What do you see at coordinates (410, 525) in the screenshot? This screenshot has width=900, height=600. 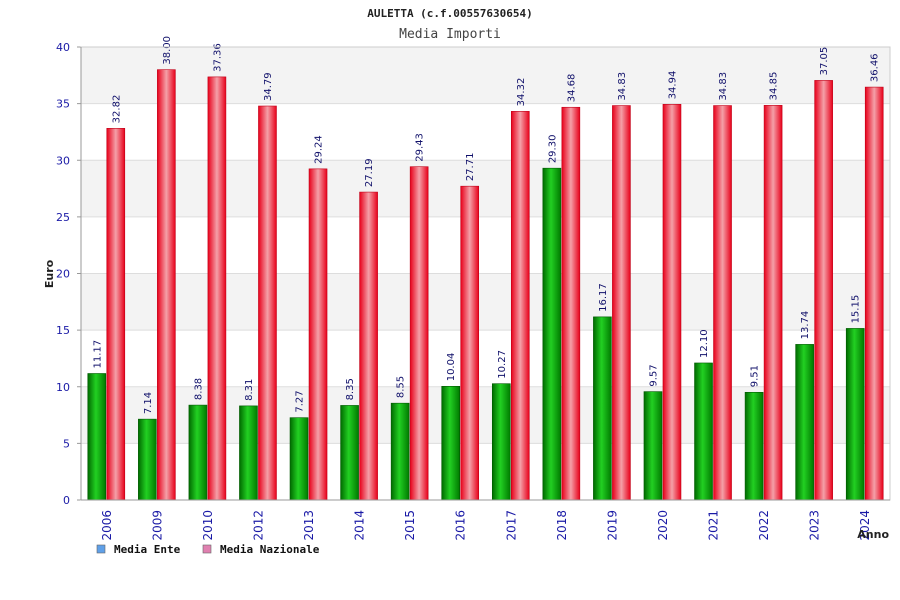 I see `x-tick-label: 2015` at bounding box center [410, 525].